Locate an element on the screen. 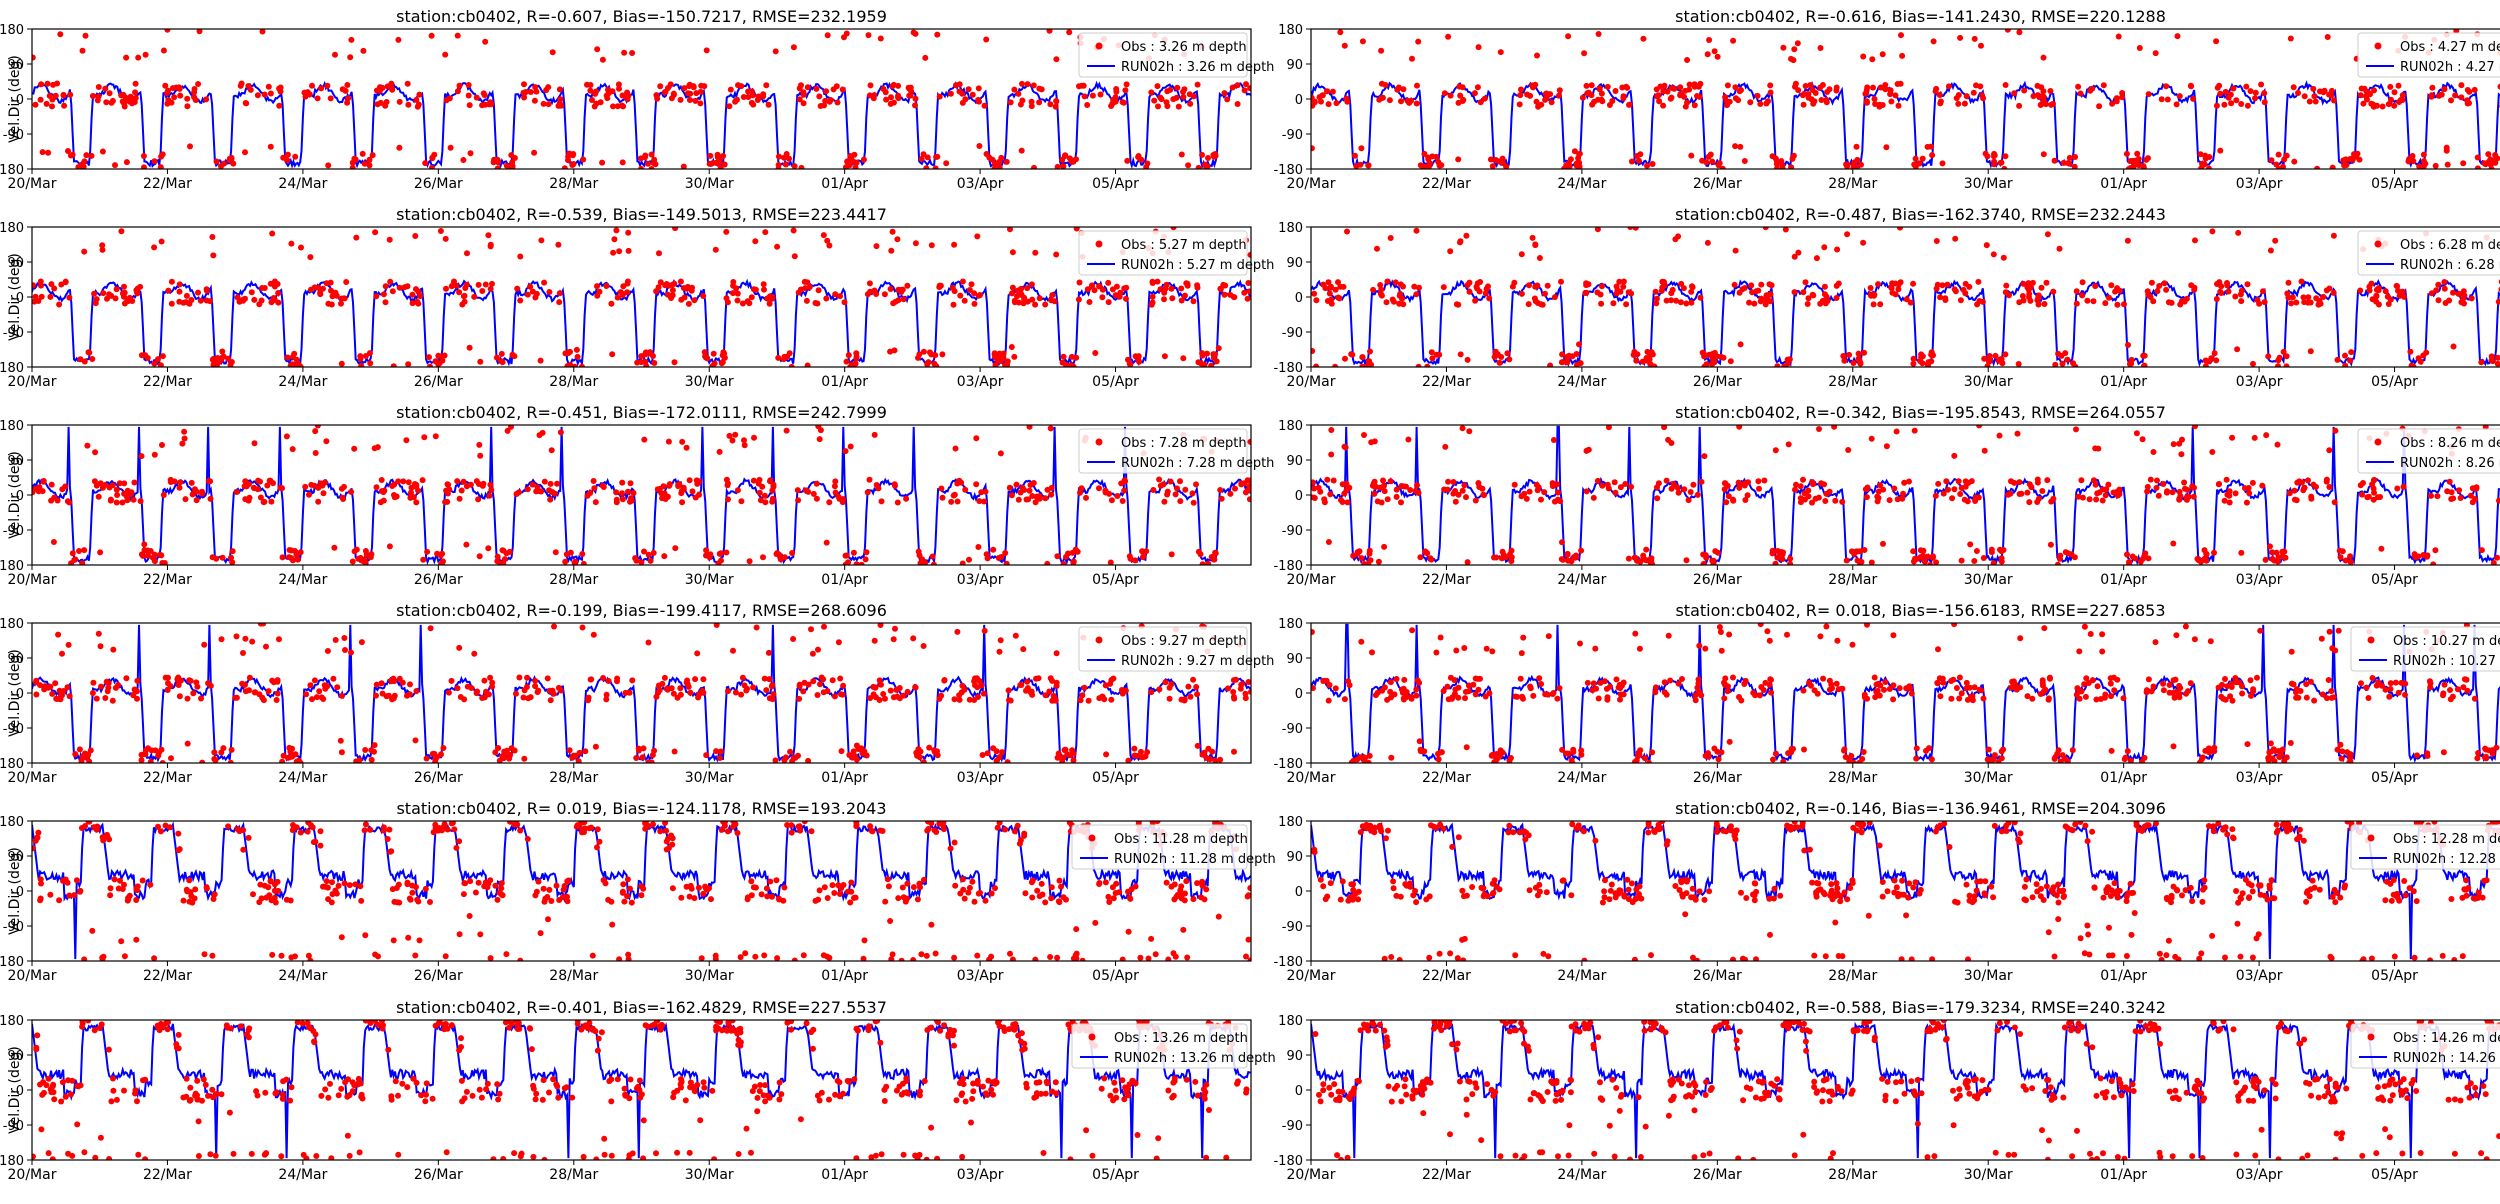 This screenshot has width=2500, height=1204. y-tick-label: 0 is located at coordinates (1299, 694).